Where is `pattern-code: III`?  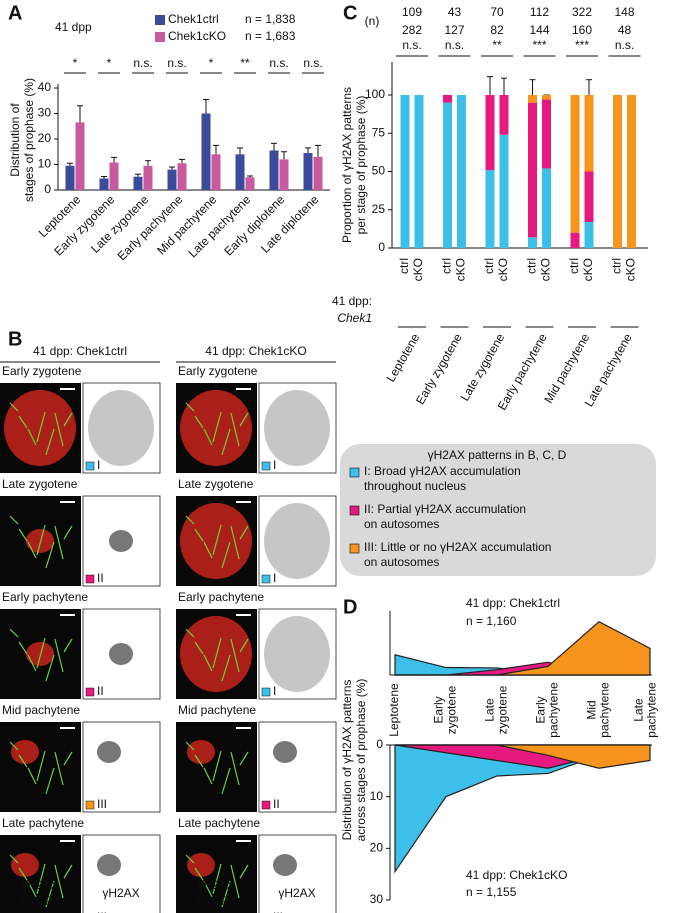
pattern-code: III is located at coordinates (102, 911).